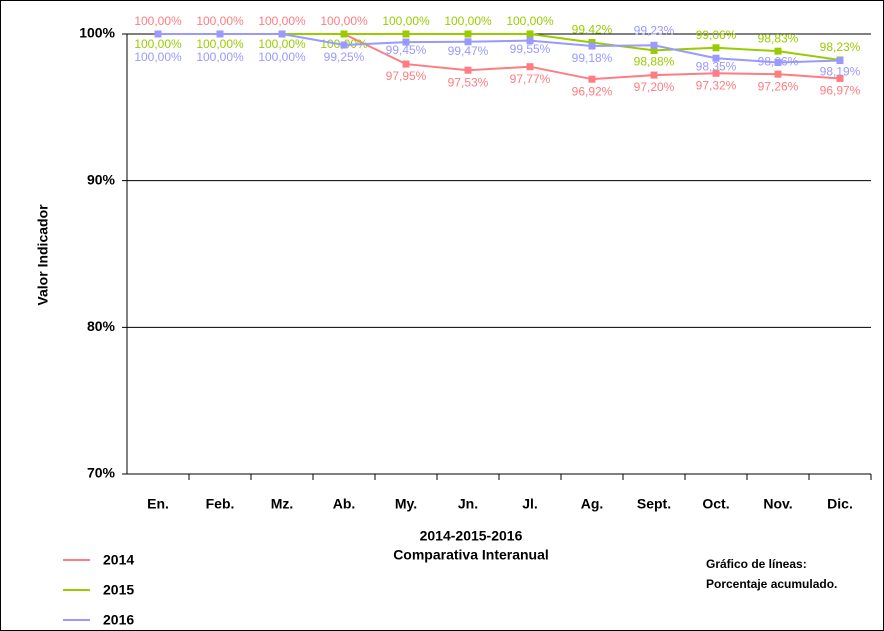 The width and height of the screenshot is (884, 631). What do you see at coordinates (530, 49) in the screenshot?
I see `data-label: 99,55%` at bounding box center [530, 49].